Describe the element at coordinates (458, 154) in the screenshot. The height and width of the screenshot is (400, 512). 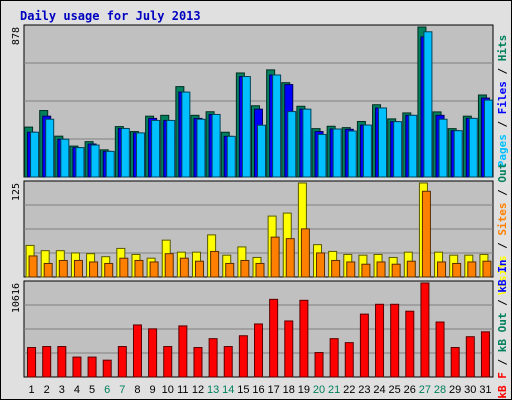
I see `bar-pages-day-29: Pages 29: 271` at that location.